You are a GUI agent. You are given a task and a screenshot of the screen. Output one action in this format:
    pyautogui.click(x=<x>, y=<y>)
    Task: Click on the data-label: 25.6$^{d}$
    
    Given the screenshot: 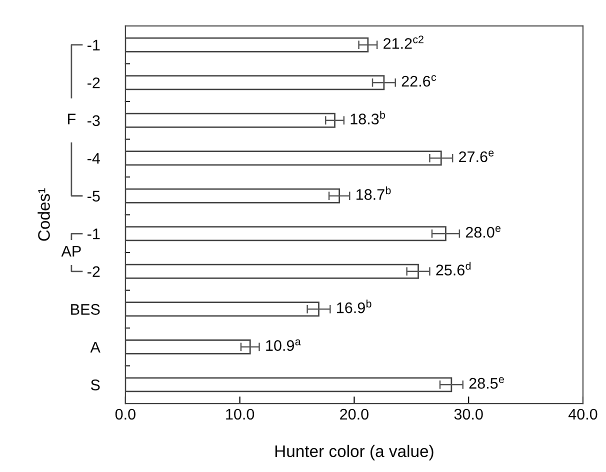 What is the action you would take?
    pyautogui.click(x=453, y=269)
    